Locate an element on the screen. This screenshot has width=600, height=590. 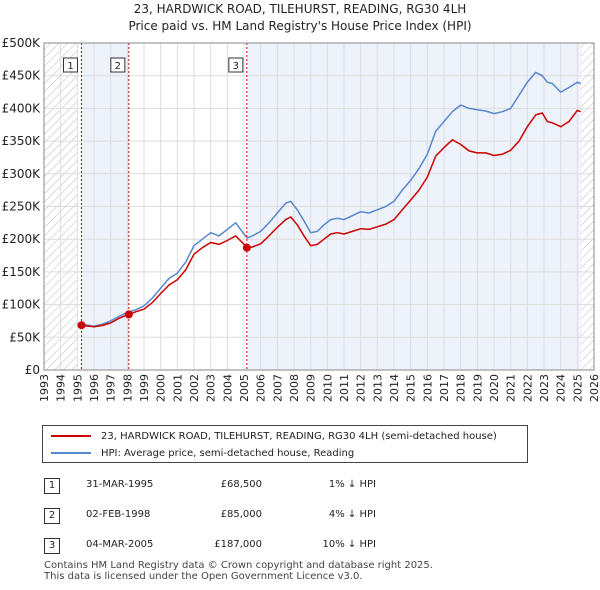
table-row: 1 31-MAR-1995 £68,500 1% ↓ HPI is located at coordinates (302, 488).